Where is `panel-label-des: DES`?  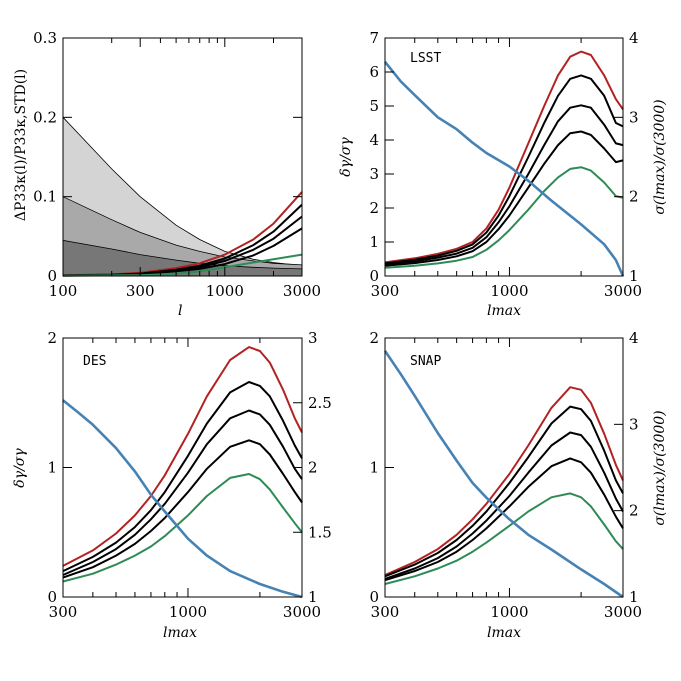
panel-label-des: DES is located at coordinates (94, 361).